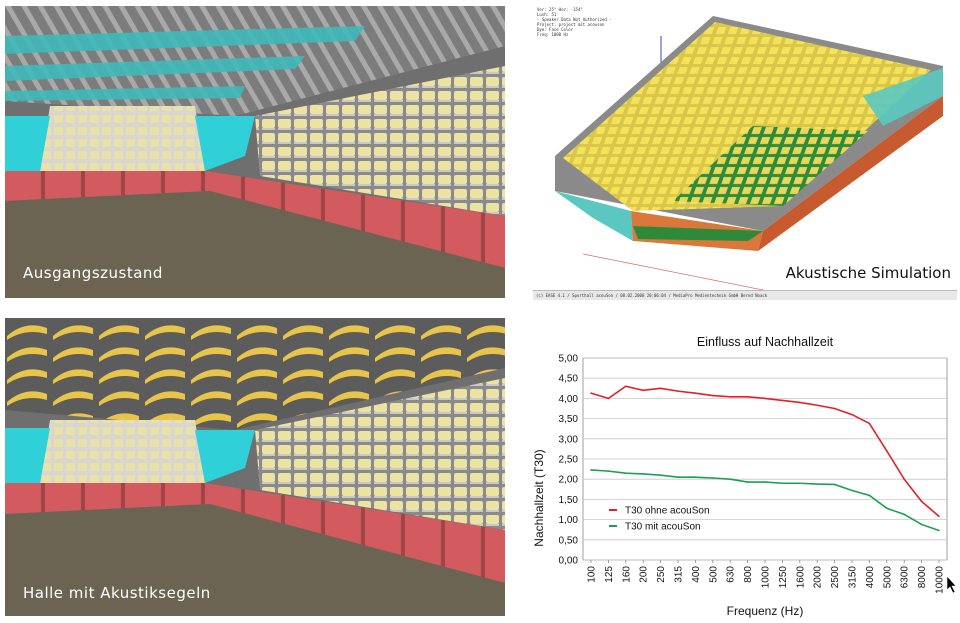 The height and width of the screenshot is (623, 960). I want to click on chart-grid, so click(765, 459).